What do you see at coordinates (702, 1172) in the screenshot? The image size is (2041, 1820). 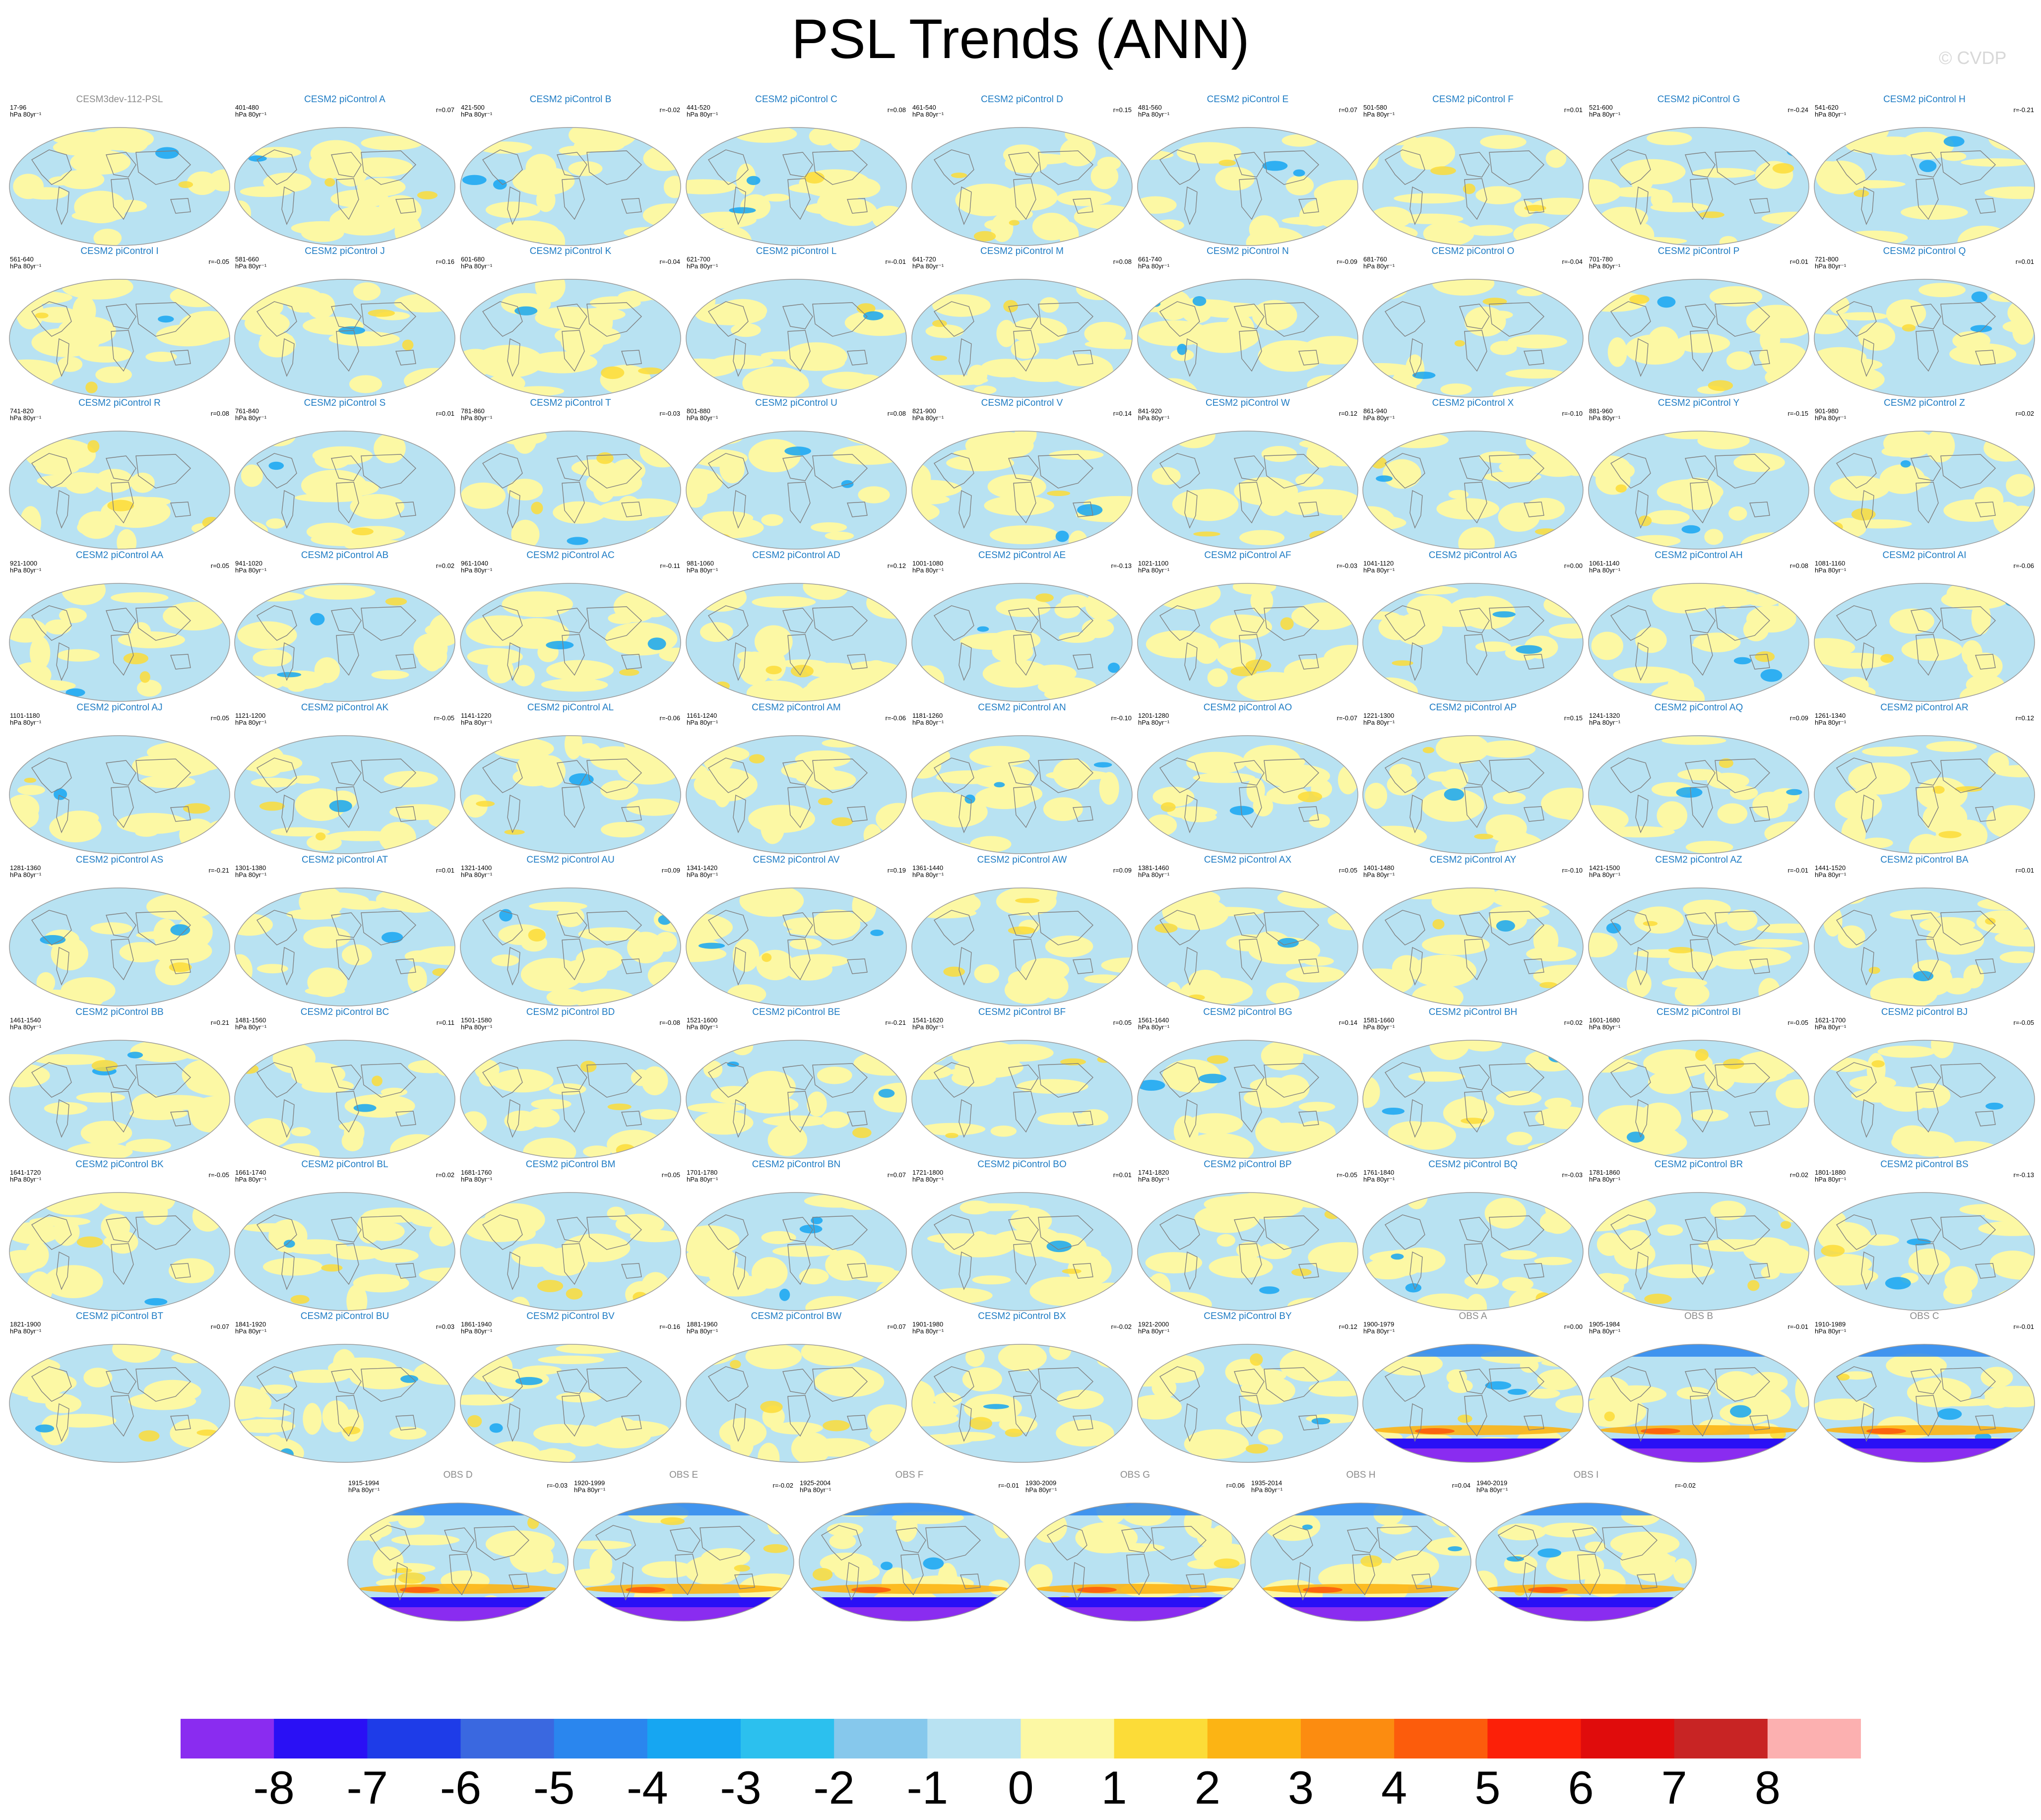 I see `panel-years: 1701-1780` at bounding box center [702, 1172].